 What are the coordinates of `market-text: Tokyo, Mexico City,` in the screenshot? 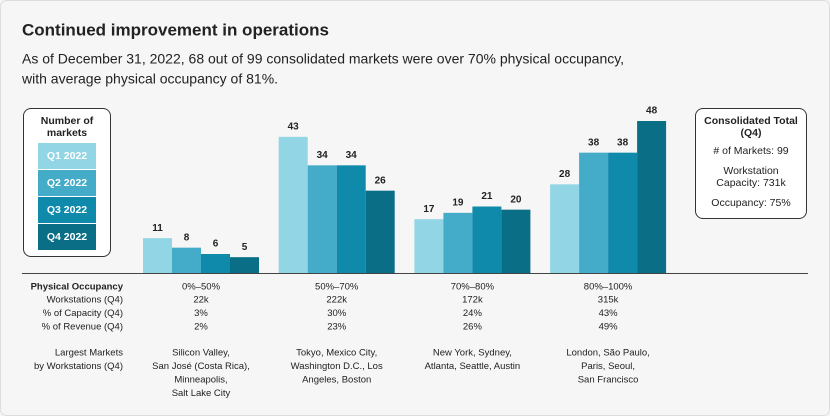 It's located at (336, 353).